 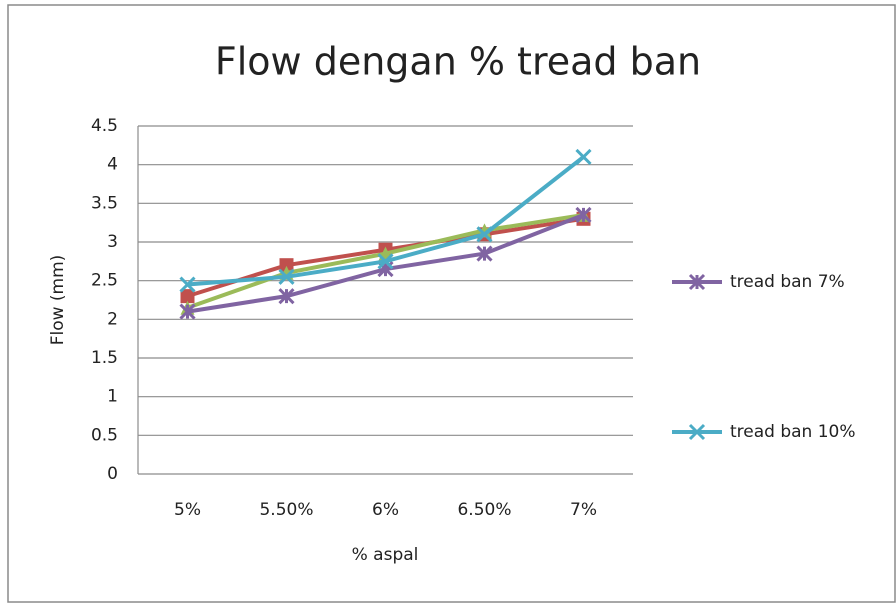 I want to click on y-tick-label: 1, so click(x=112, y=397).